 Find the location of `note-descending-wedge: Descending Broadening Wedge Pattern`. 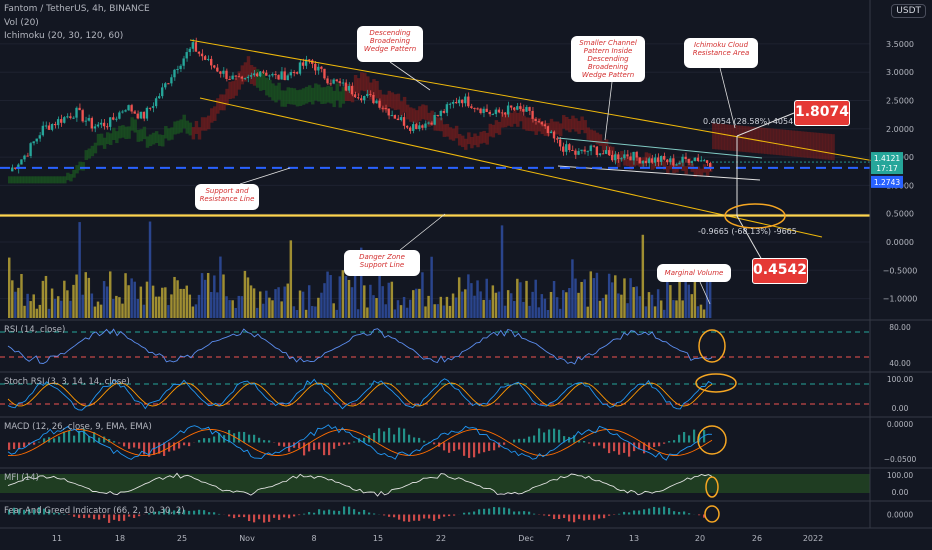

note-descending-wedge: Descending Broadening Wedge Pattern is located at coordinates (390, 44).